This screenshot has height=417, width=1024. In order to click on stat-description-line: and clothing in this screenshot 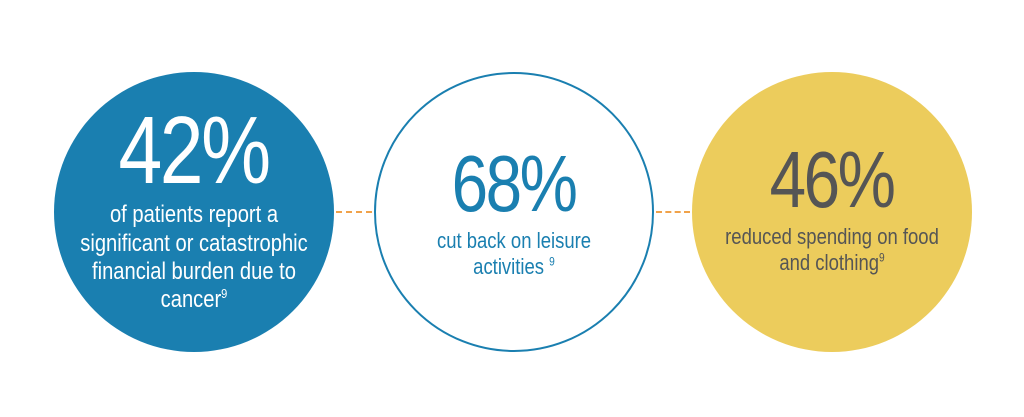, I will do `click(829, 262)`.